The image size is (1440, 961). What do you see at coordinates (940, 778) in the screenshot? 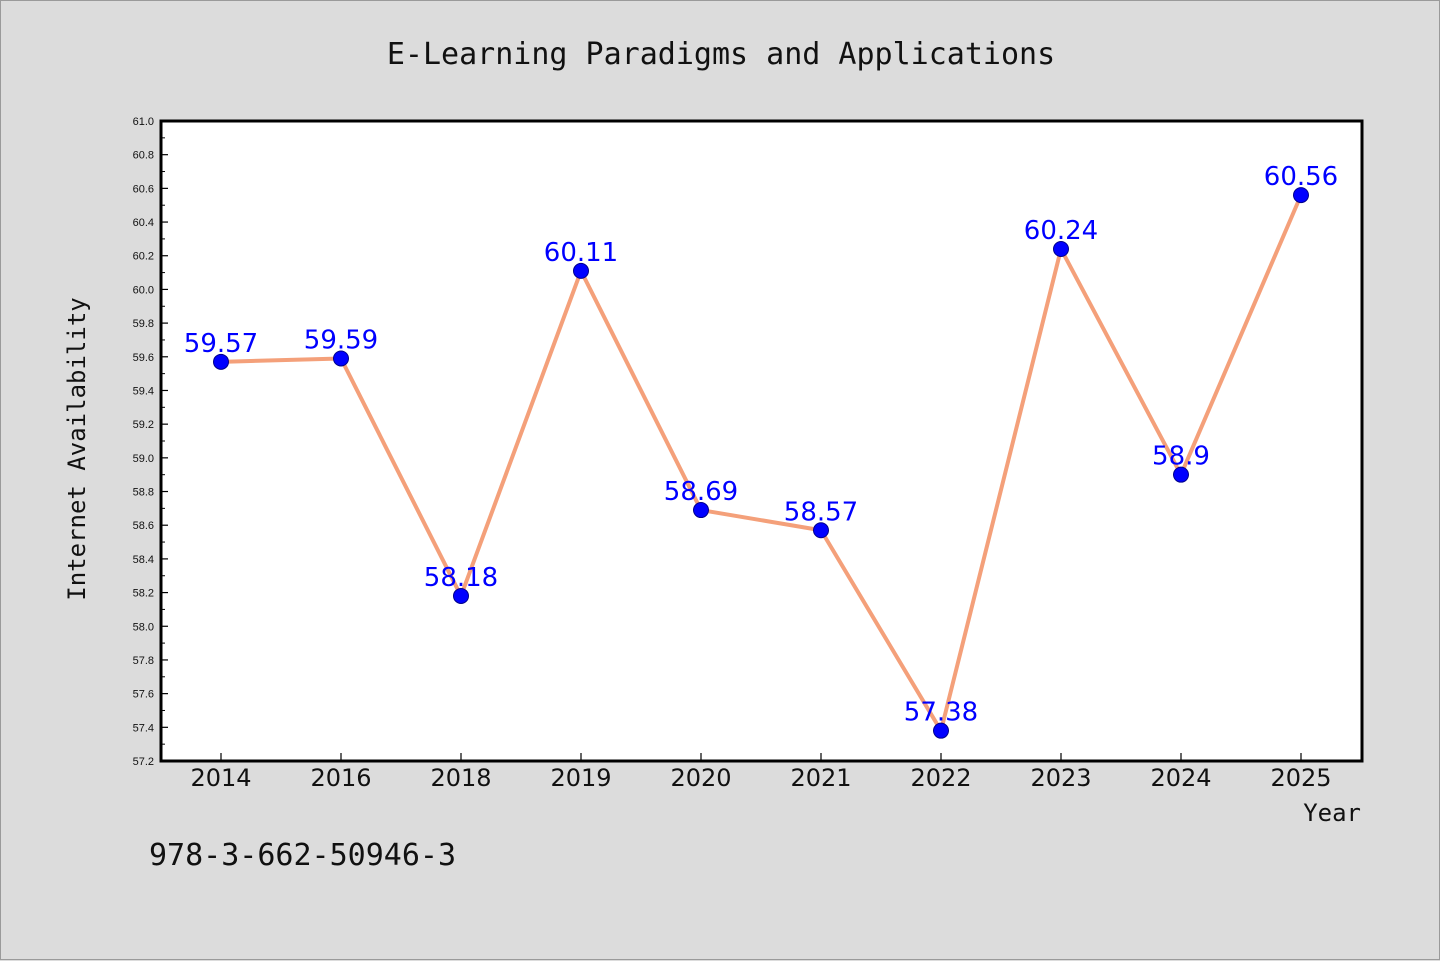
I see `x-tick-label: 2022` at bounding box center [940, 778].